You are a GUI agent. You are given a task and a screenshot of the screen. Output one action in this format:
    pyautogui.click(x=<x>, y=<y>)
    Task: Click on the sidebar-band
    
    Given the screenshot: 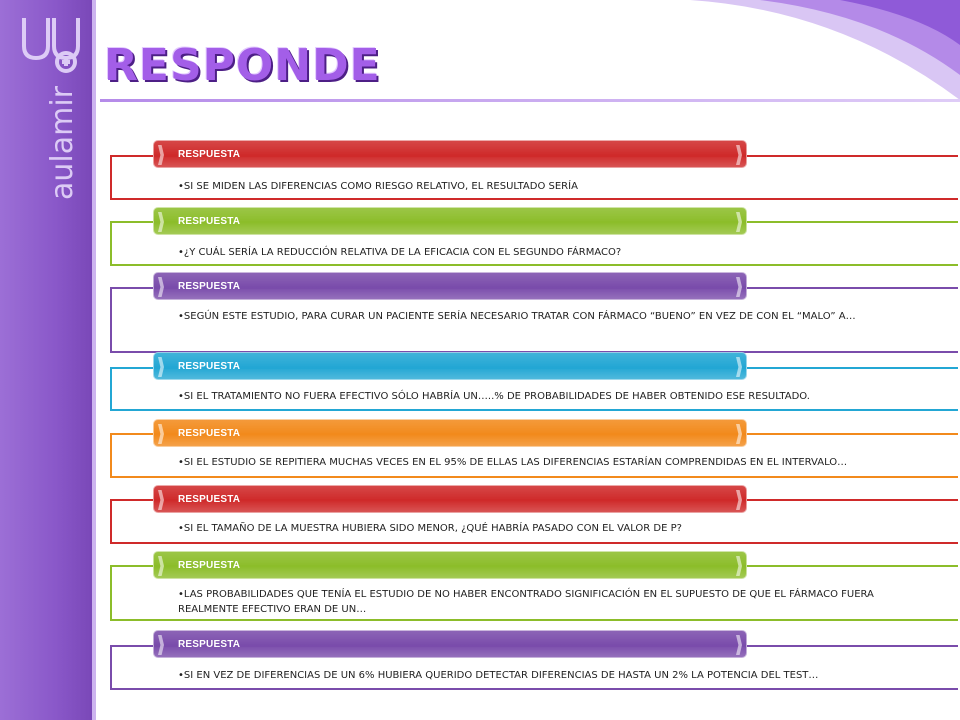 What is the action you would take?
    pyautogui.click(x=46, y=360)
    